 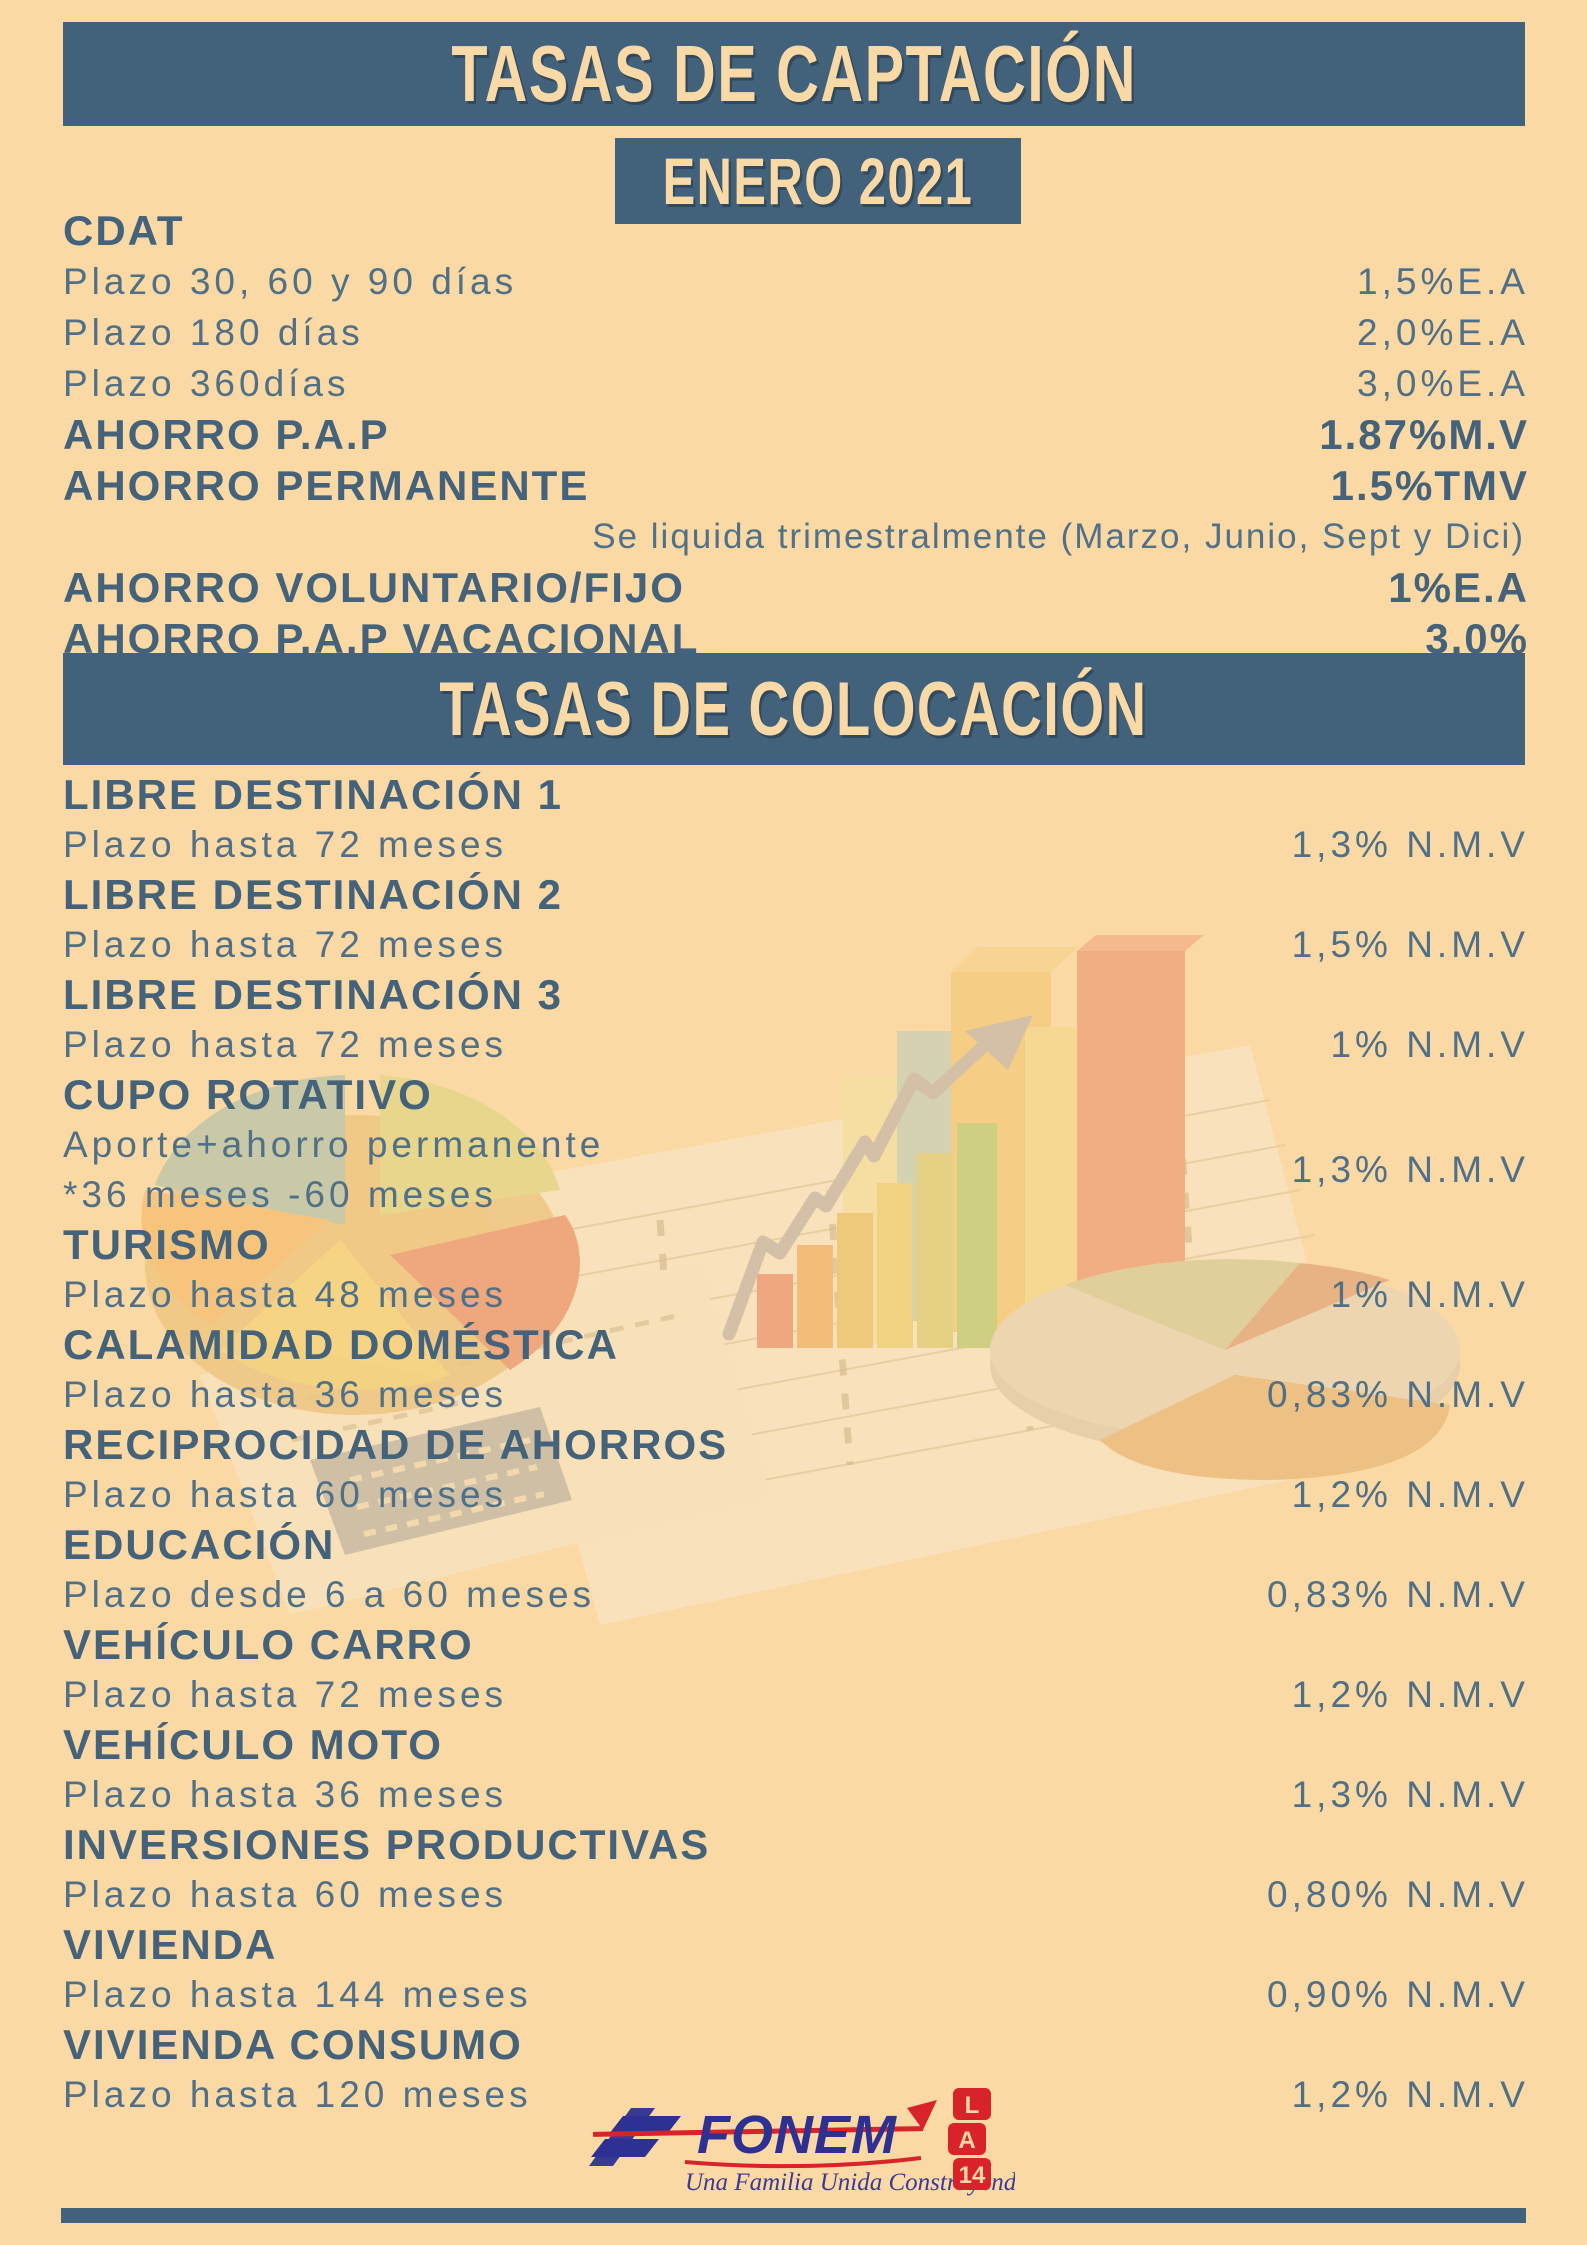 What do you see at coordinates (1410, 944) in the screenshot?
I see `product-rate: 1,5% N.M.V` at bounding box center [1410, 944].